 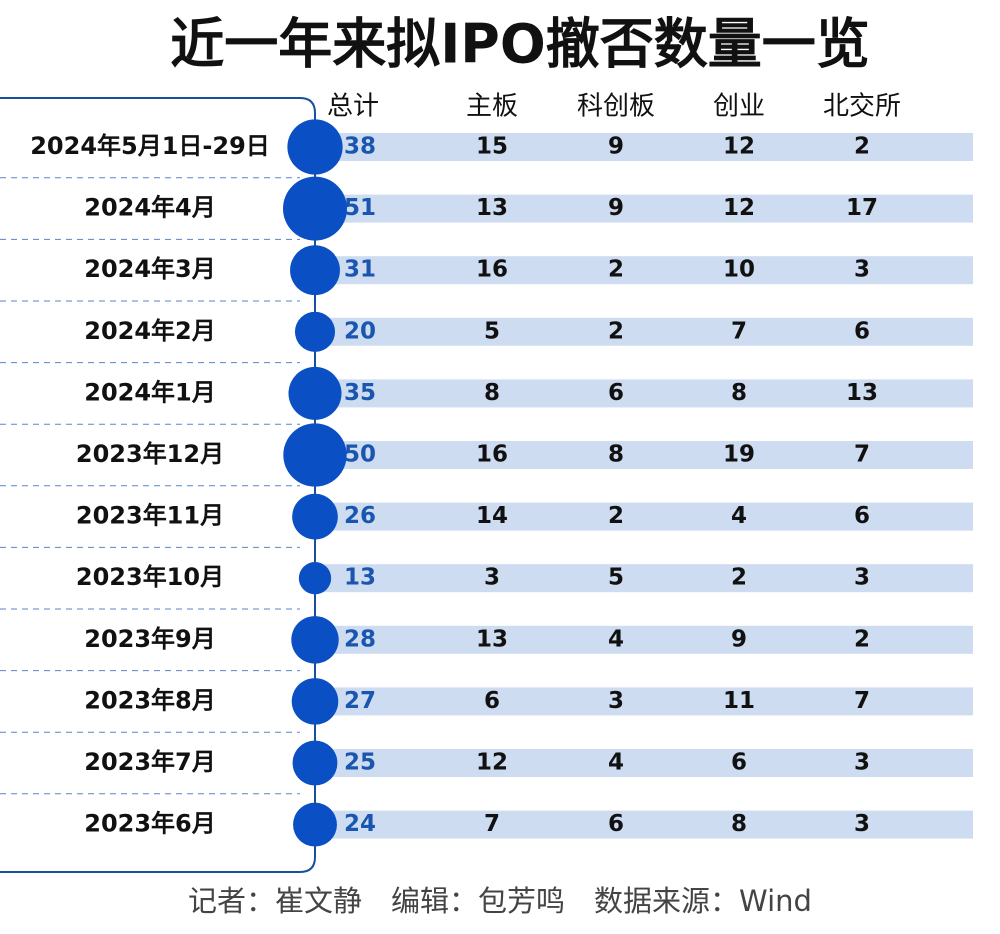 What do you see at coordinates (360, 763) in the screenshot?
I see `total-value: 25` at bounding box center [360, 763].